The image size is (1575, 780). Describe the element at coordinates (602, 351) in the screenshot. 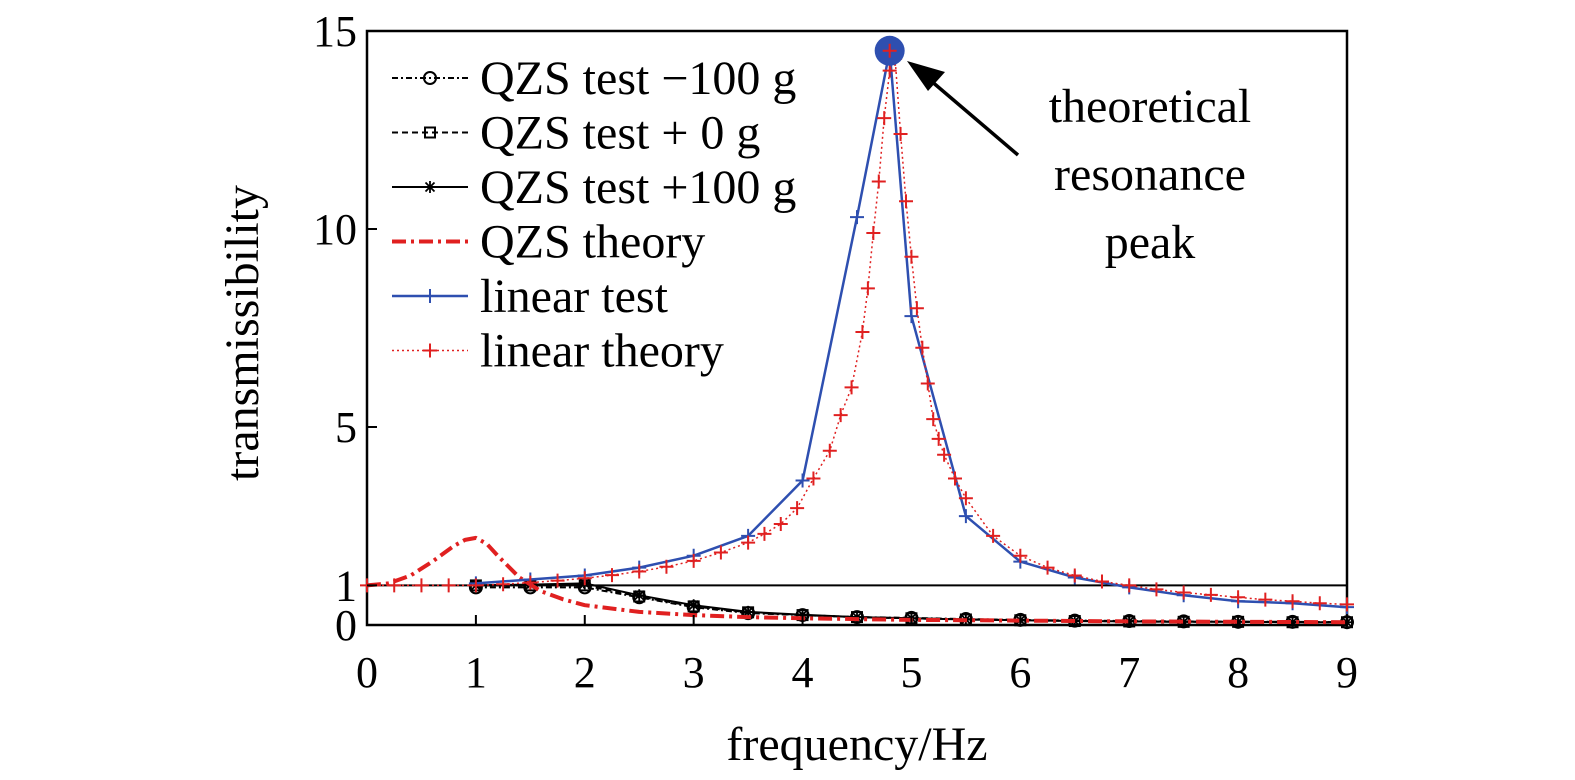

I see `legend-label: linear theory` at that location.